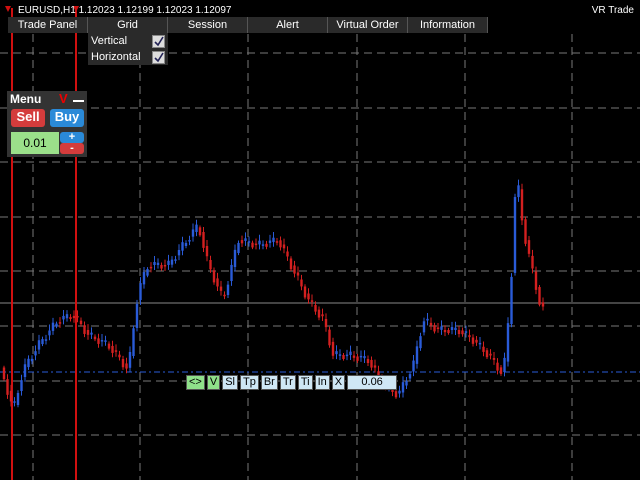 The width and height of the screenshot is (640, 480). Describe the element at coordinates (448, 25) in the screenshot. I see `menu-tab: Information` at that location.